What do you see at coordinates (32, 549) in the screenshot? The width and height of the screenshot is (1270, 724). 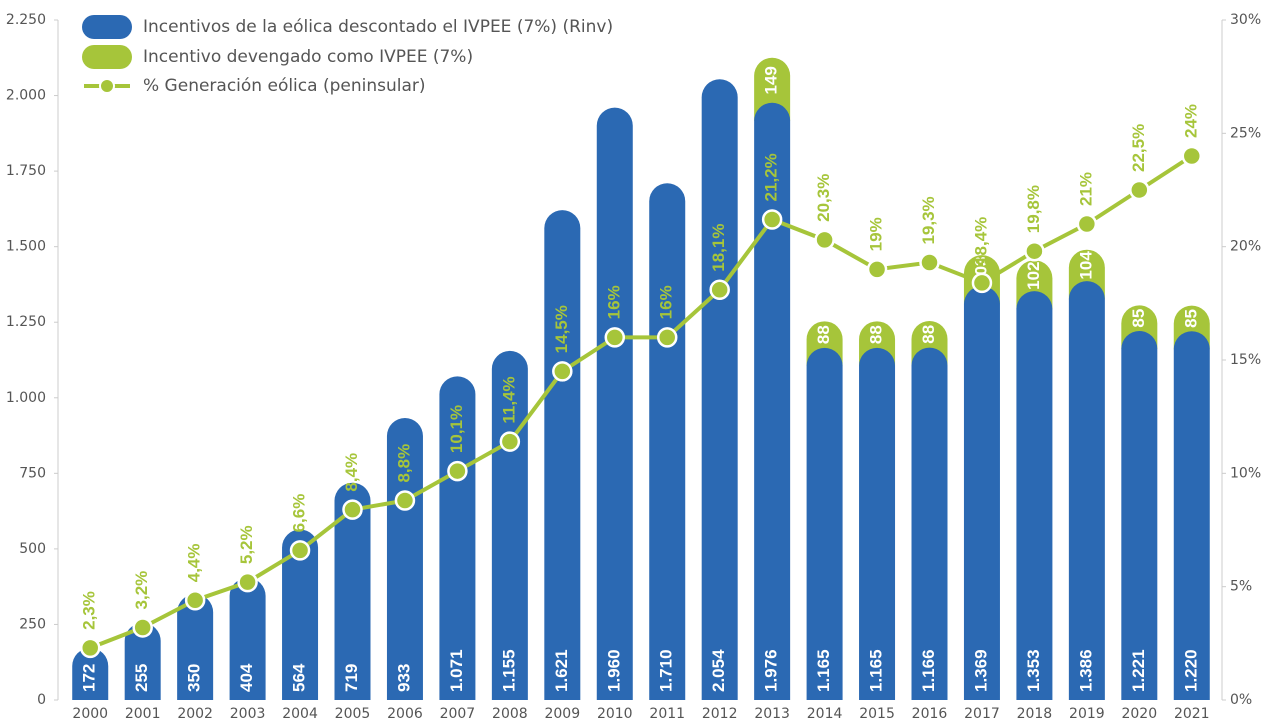 I see `y-tick-label: 500` at bounding box center [32, 549].